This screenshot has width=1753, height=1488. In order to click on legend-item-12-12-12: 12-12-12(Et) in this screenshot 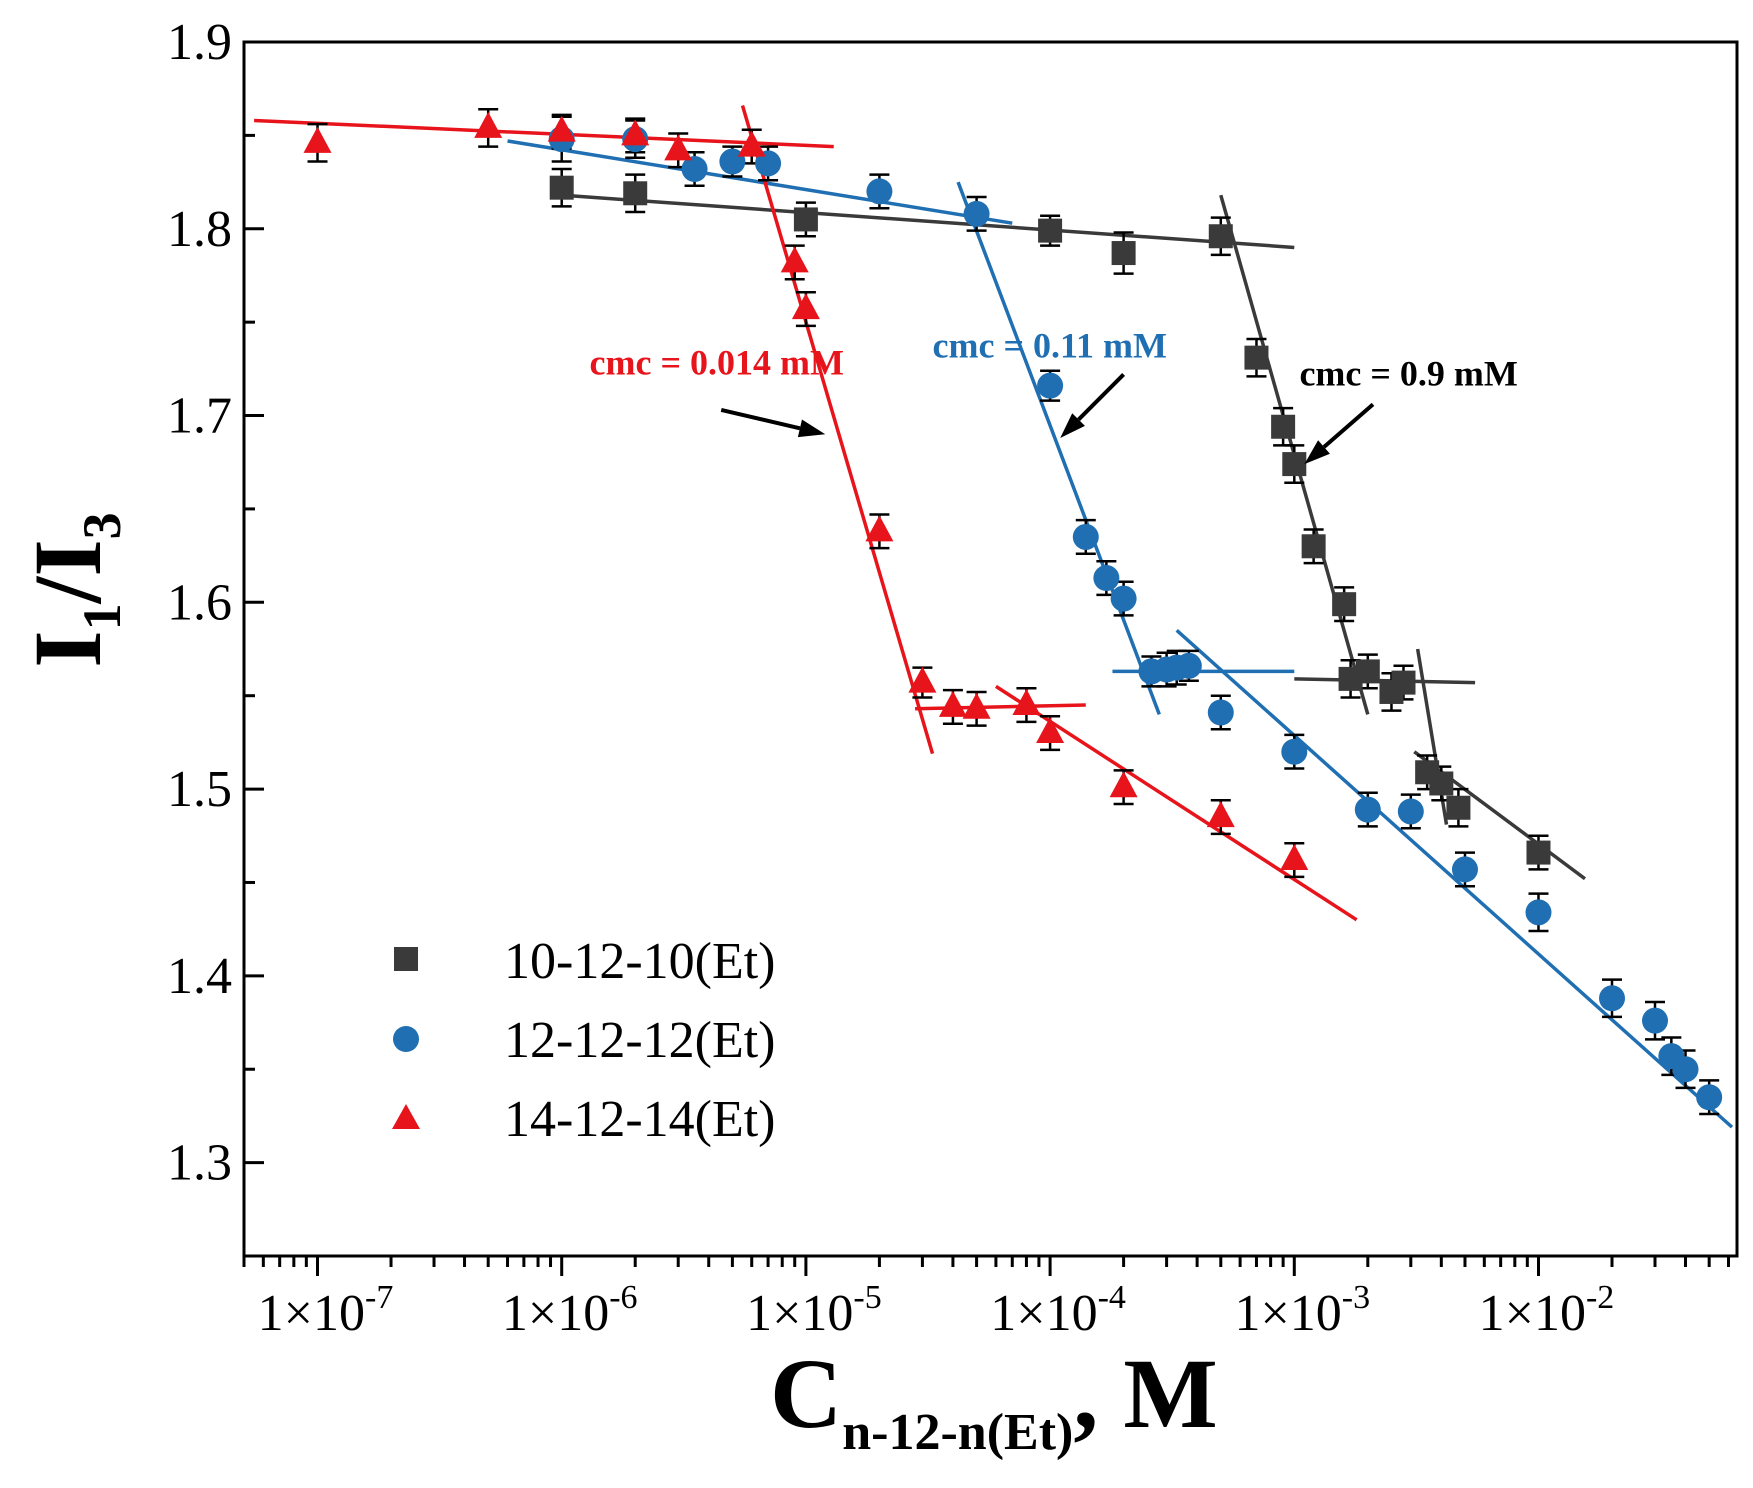, I will do `click(584, 1040)`.